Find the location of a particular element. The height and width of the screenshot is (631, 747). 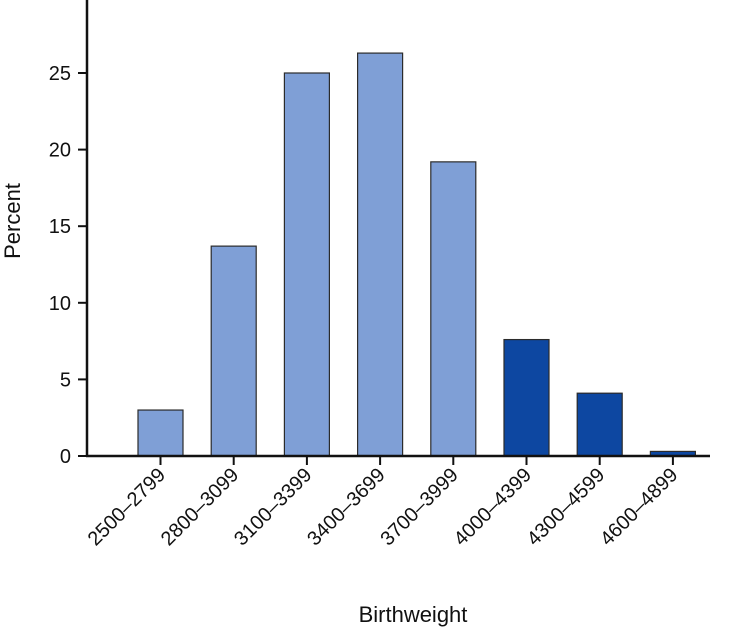

y-tick-label-25: 25 is located at coordinates (60, 74).